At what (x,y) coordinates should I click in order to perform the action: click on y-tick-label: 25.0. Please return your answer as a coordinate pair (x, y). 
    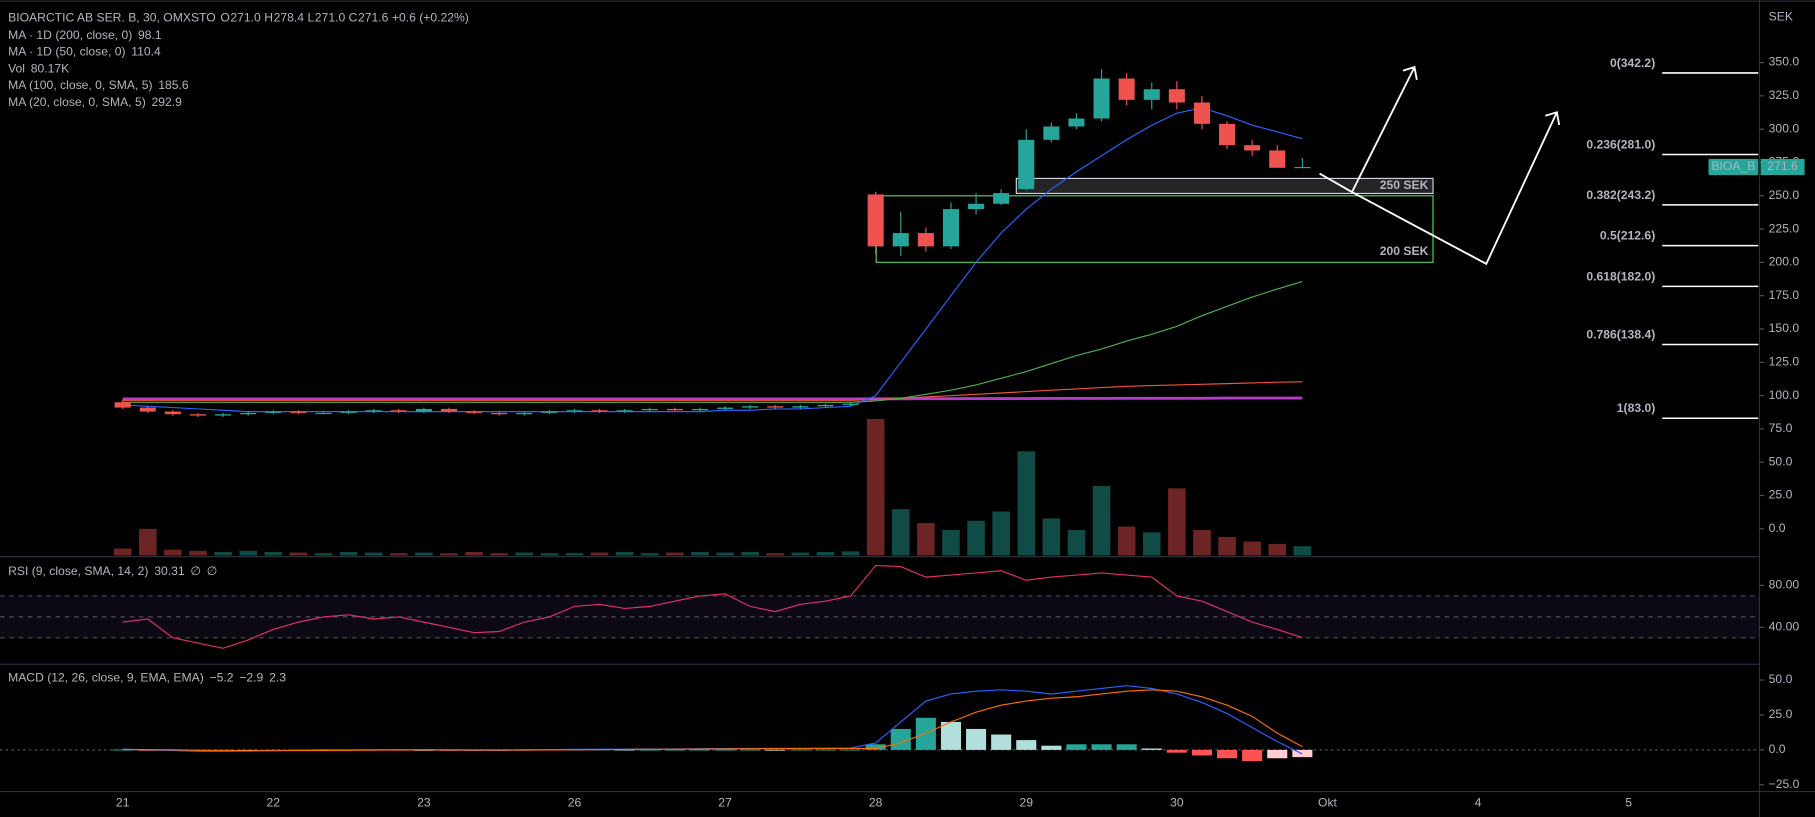
    Looking at the image, I should click on (1781, 495).